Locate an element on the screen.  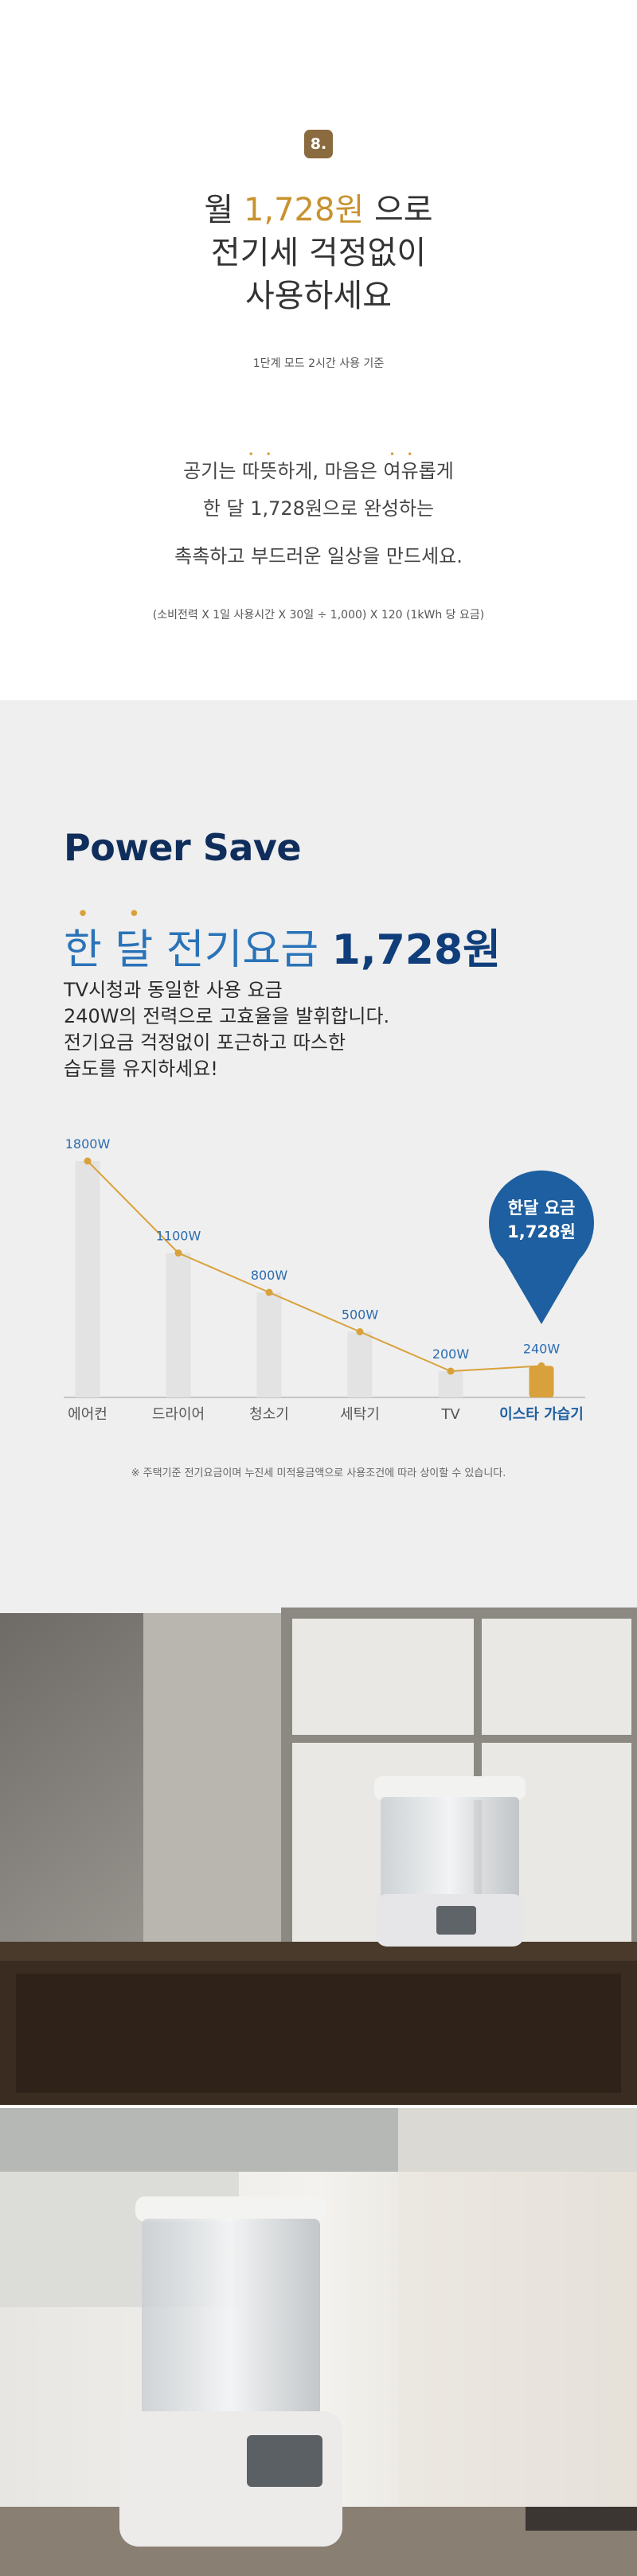
value-label: 1100W is located at coordinates (178, 1236).